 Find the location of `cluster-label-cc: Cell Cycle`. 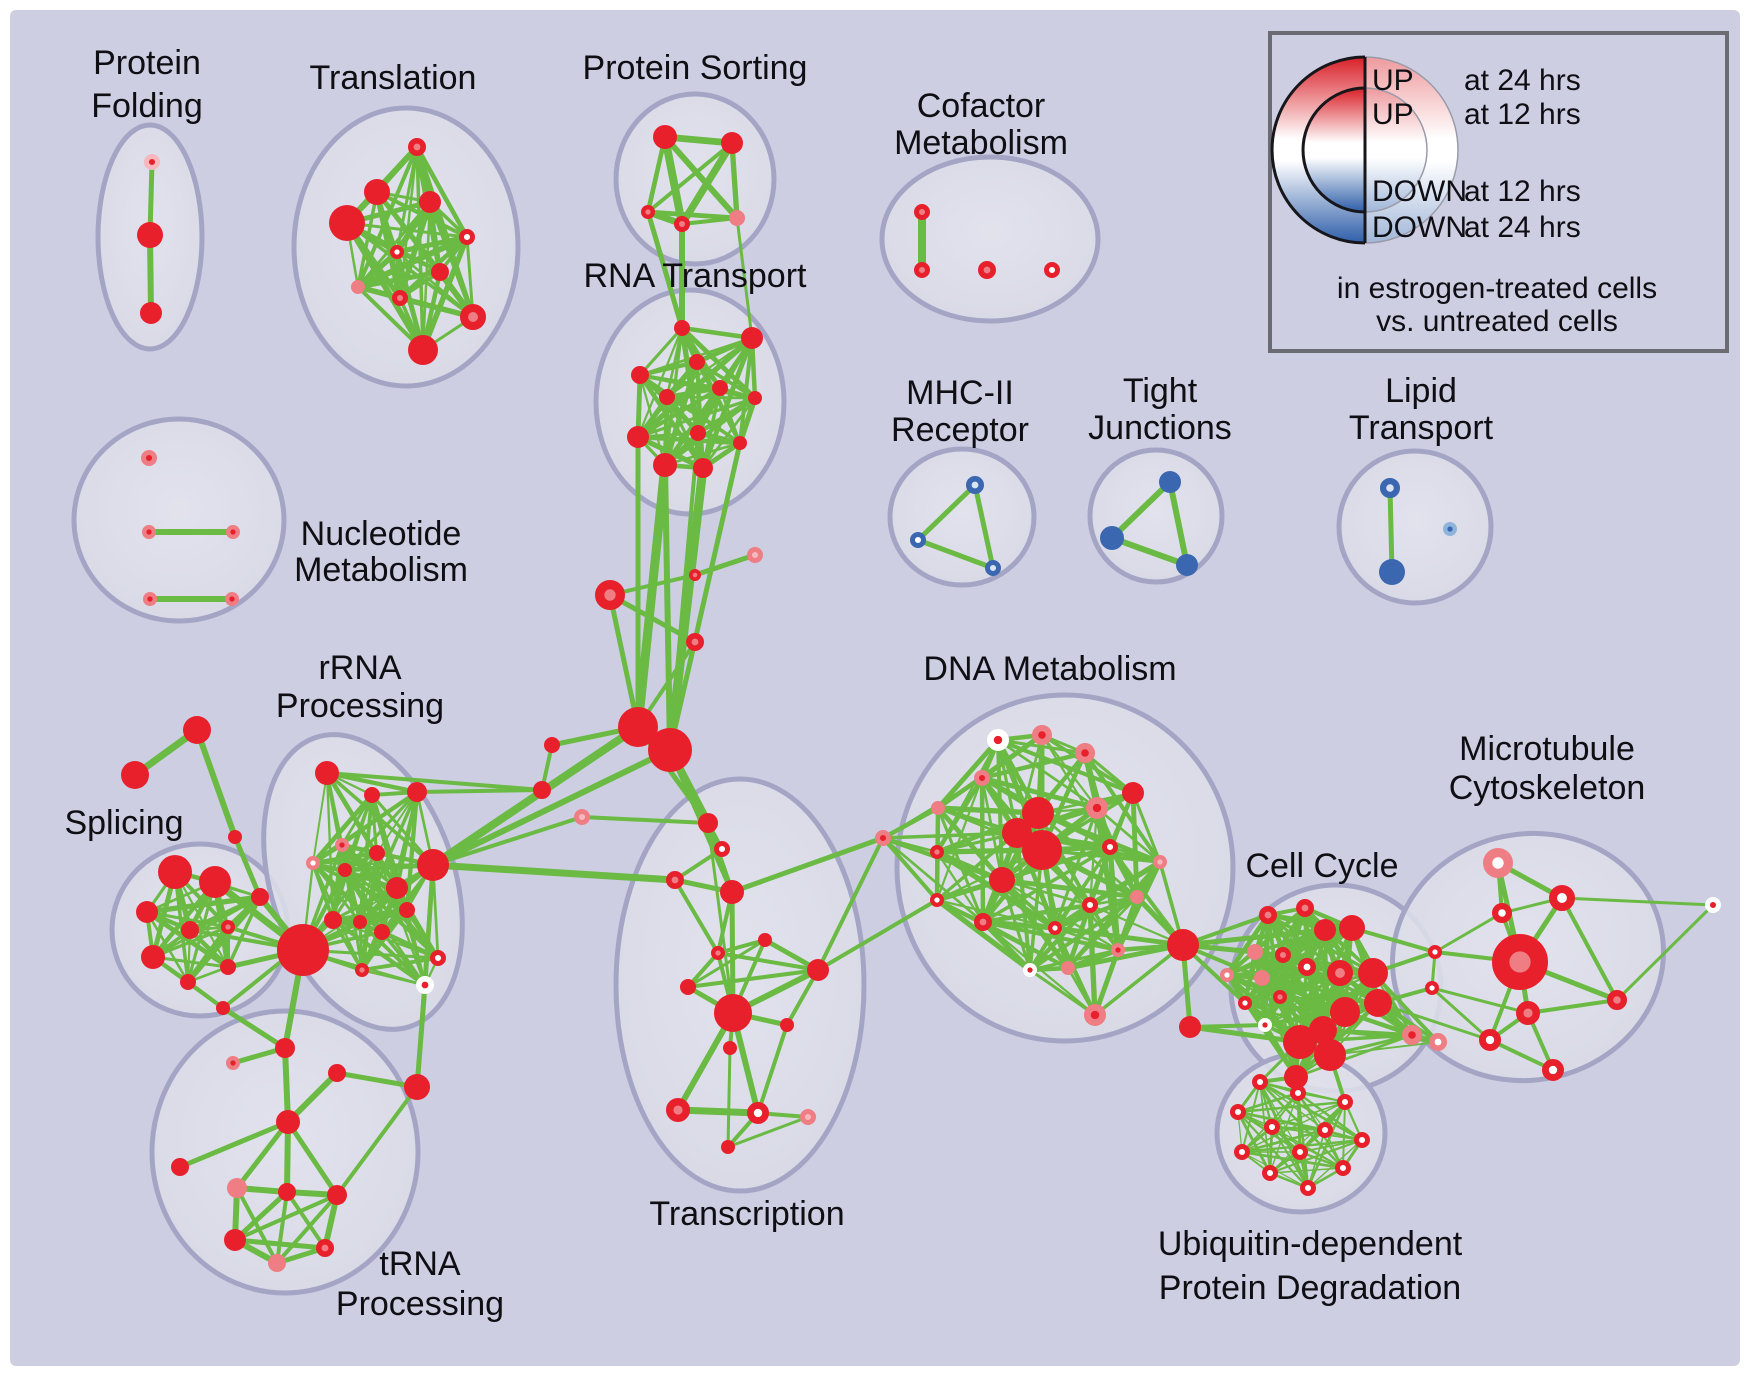

cluster-label-cc: Cell Cycle is located at coordinates (1321, 866).